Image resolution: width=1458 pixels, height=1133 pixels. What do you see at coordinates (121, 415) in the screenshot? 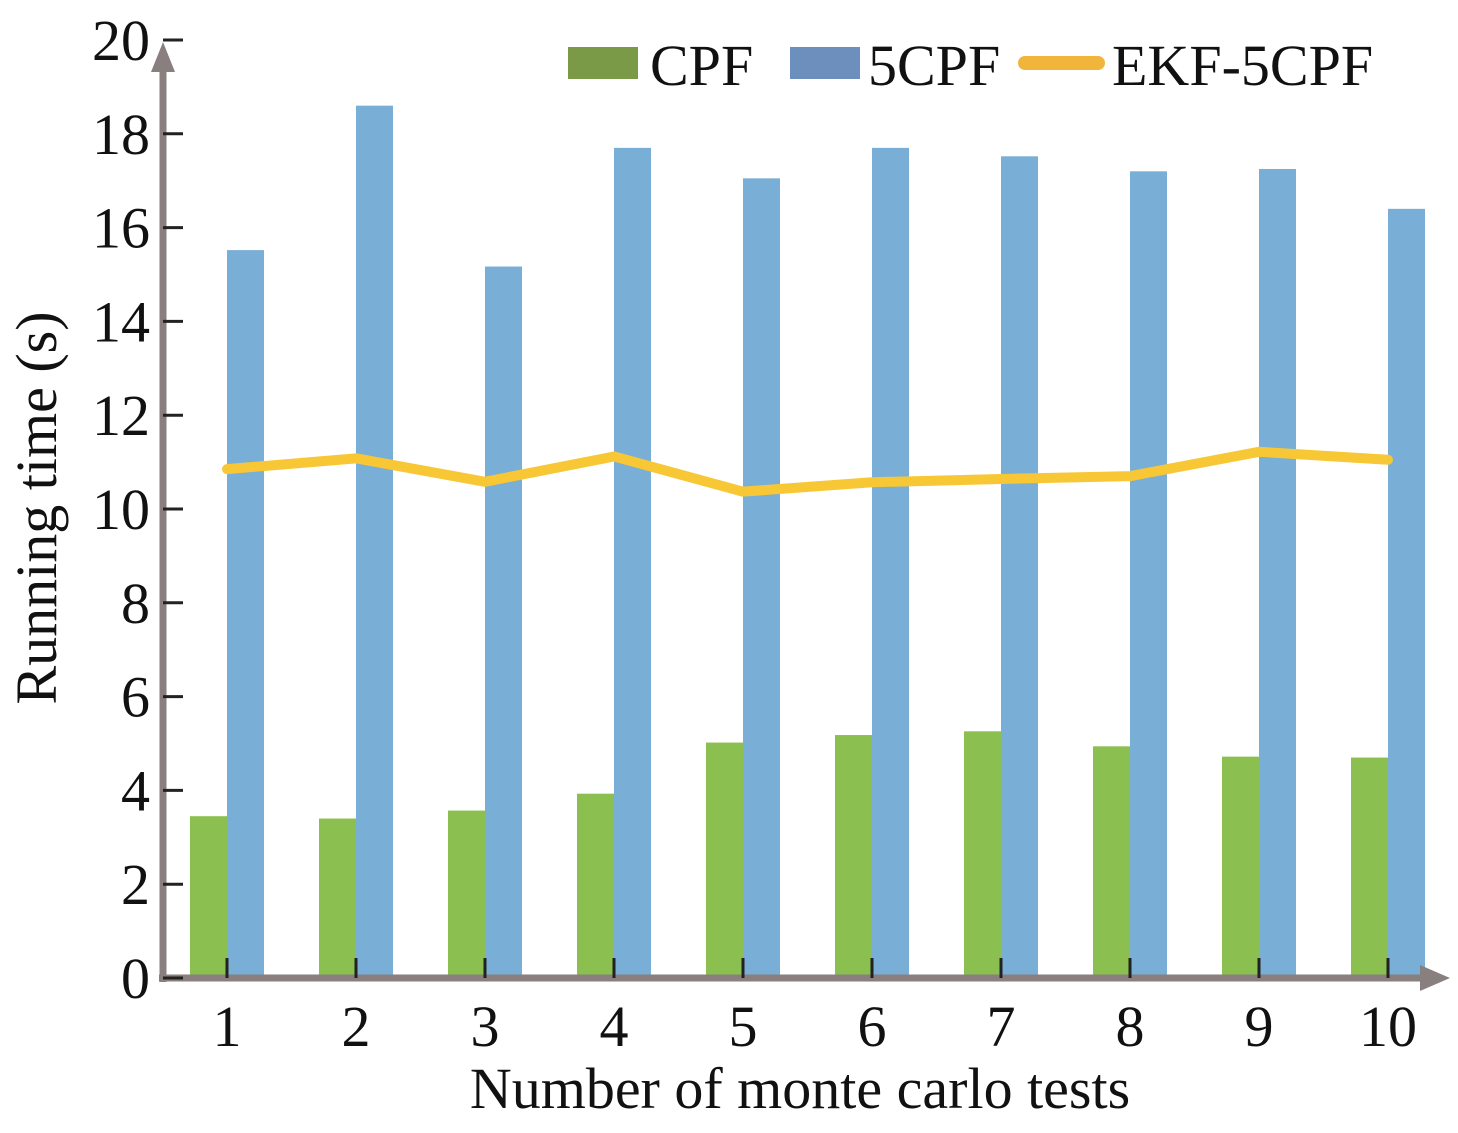
I see `y-tick-label-12: 12` at bounding box center [121, 415].